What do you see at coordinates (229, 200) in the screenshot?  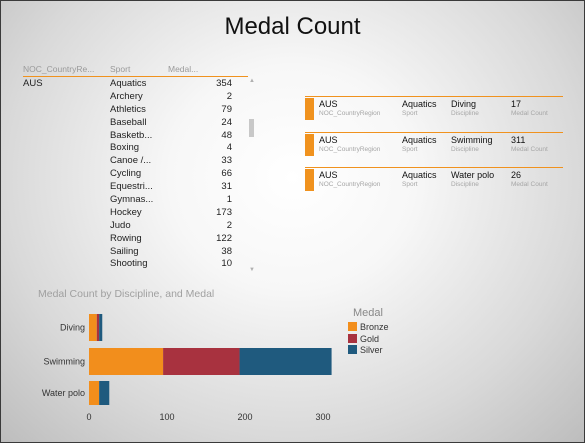 I see `count-cell: 1` at bounding box center [229, 200].